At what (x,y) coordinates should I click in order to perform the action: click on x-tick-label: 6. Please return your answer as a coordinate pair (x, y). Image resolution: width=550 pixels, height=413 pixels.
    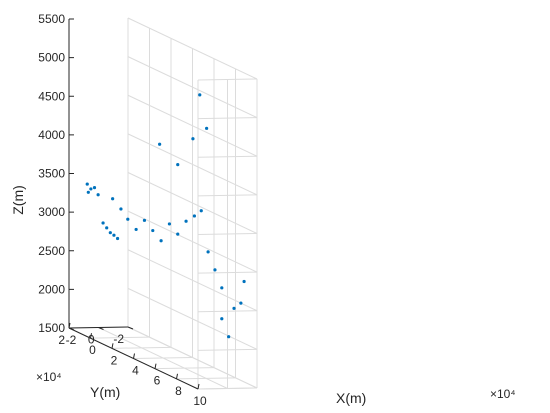
    Looking at the image, I should click on (157, 381).